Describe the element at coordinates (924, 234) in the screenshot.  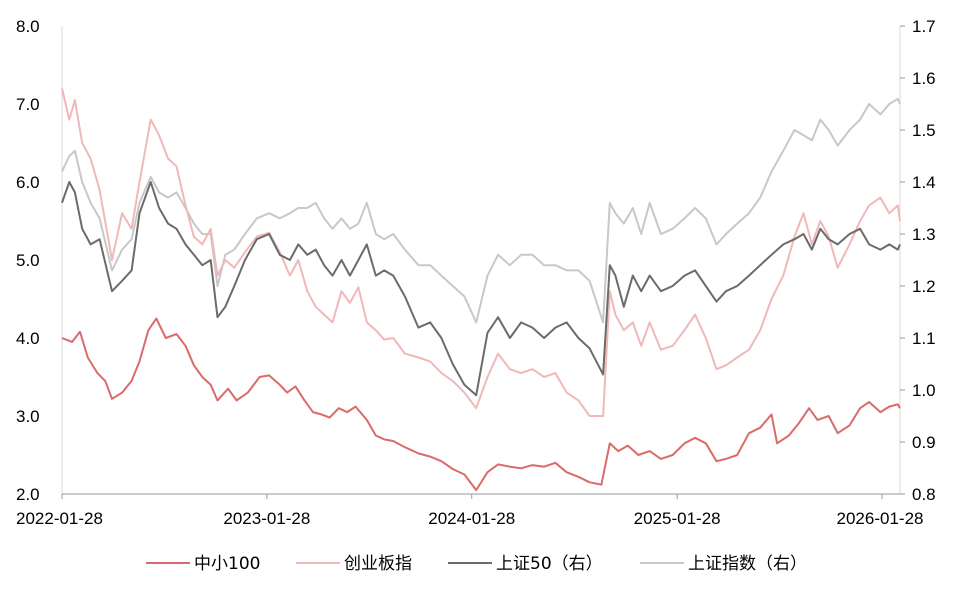
I see `right-y-tick-label: 1.3` at that location.